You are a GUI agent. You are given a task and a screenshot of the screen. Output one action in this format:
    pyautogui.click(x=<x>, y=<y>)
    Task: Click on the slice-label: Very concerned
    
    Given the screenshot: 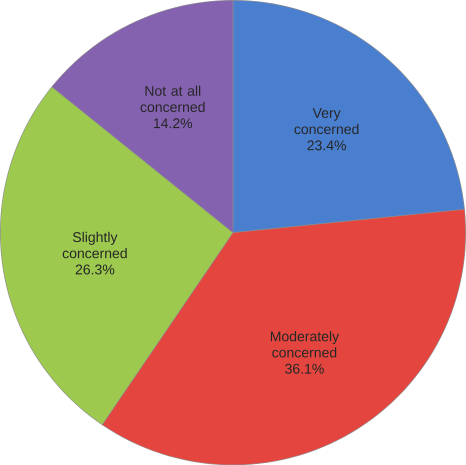 What is the action you would take?
    pyautogui.click(x=326, y=121)
    